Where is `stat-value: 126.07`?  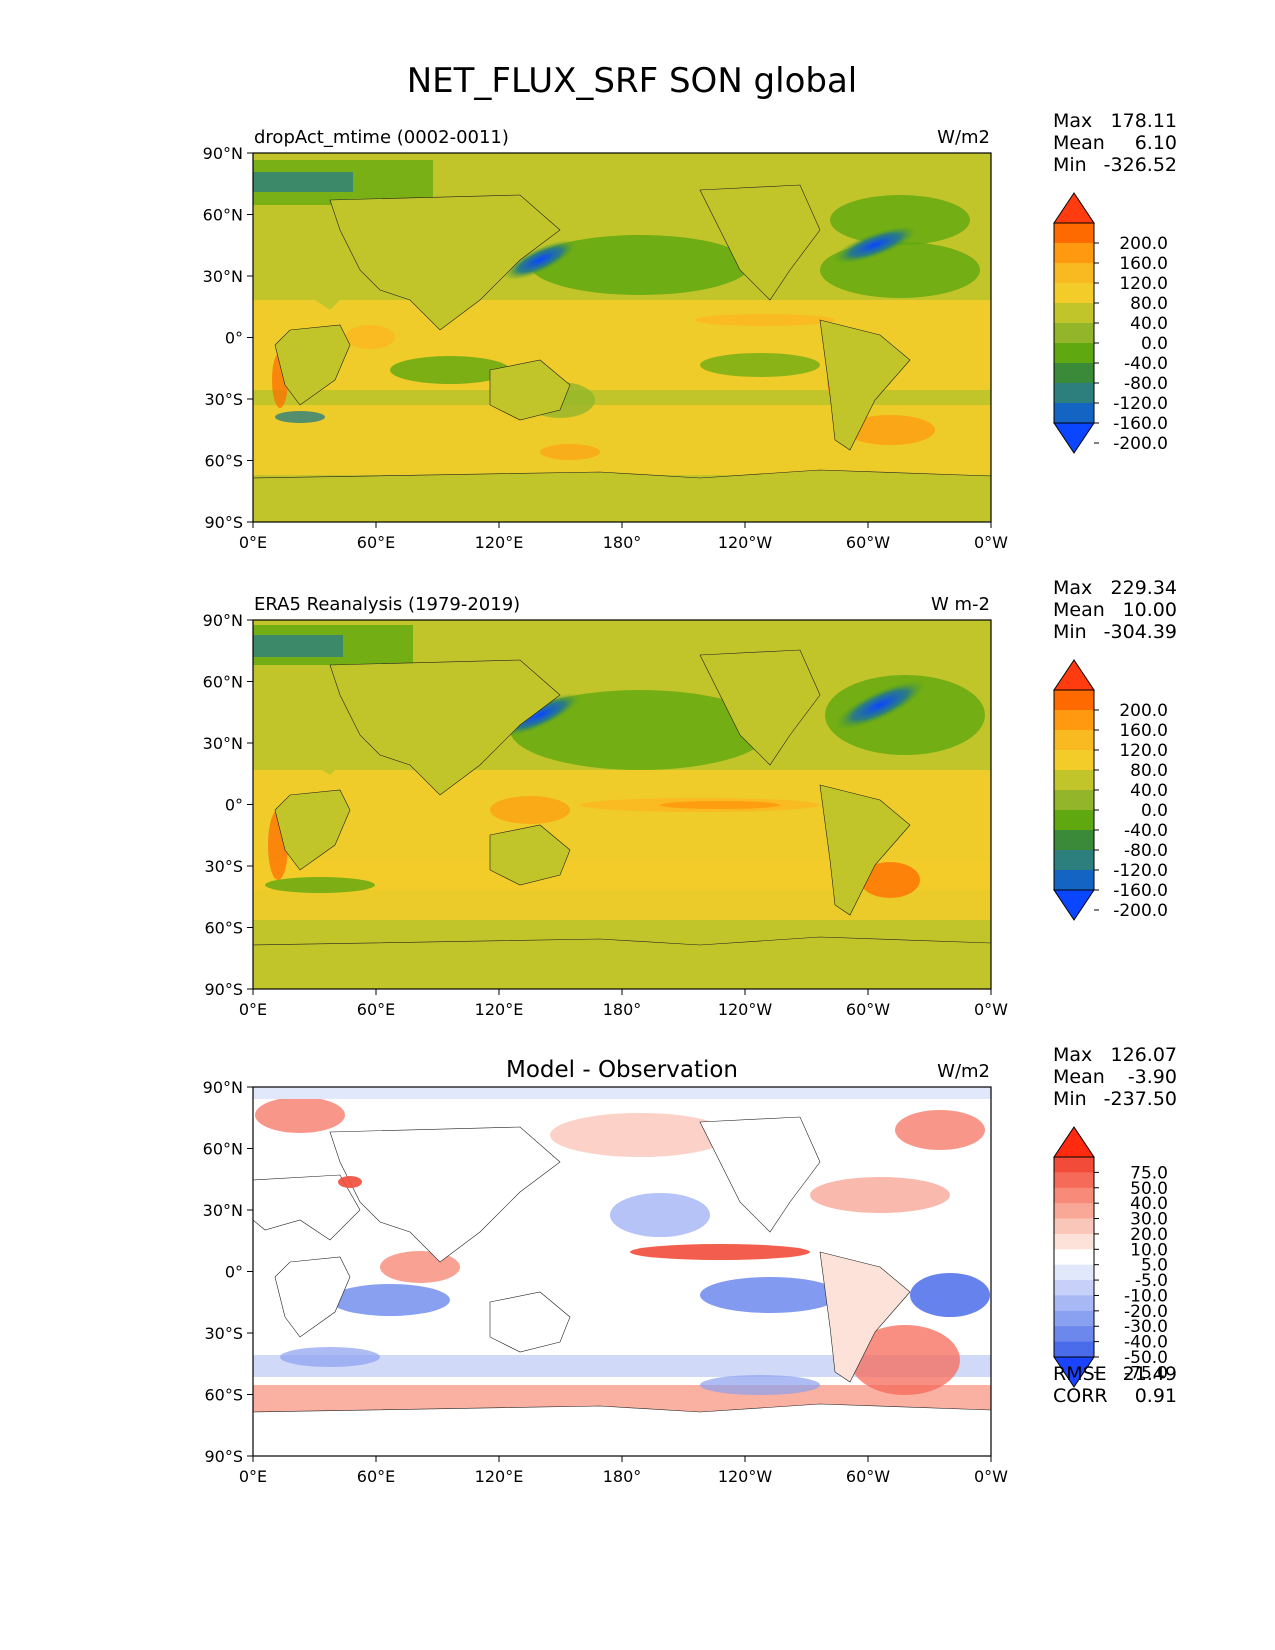
stat-value: 126.07 is located at coordinates (1144, 1055).